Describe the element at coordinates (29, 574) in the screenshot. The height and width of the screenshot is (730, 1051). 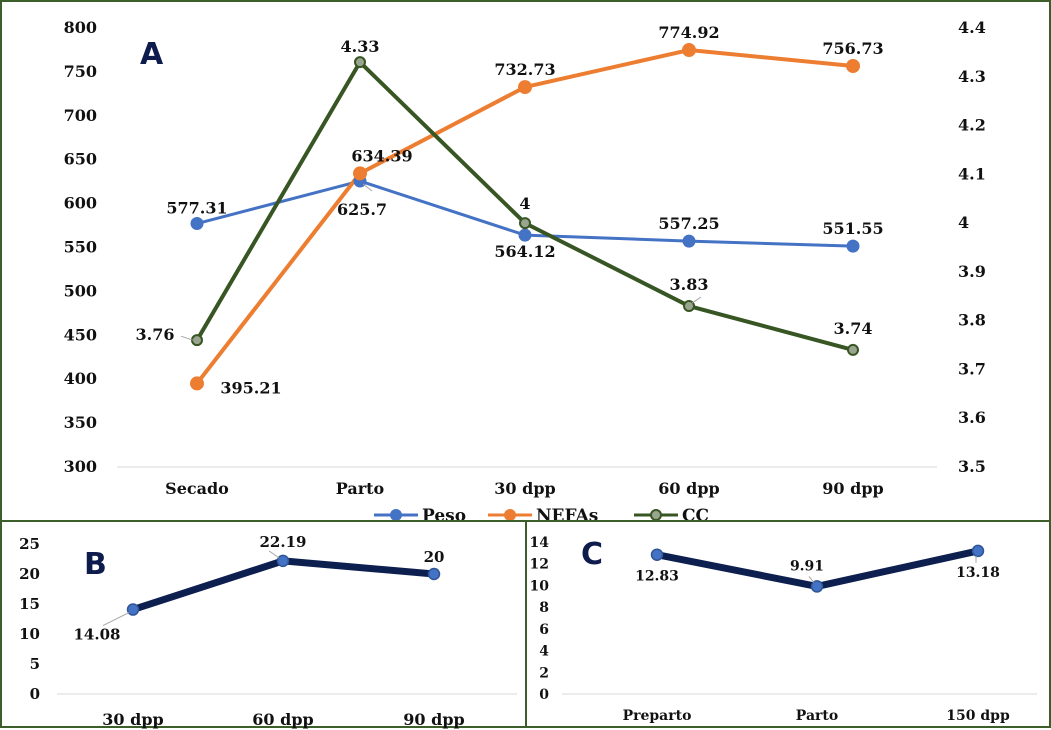
I see `y-tick-b-20: 20` at that location.